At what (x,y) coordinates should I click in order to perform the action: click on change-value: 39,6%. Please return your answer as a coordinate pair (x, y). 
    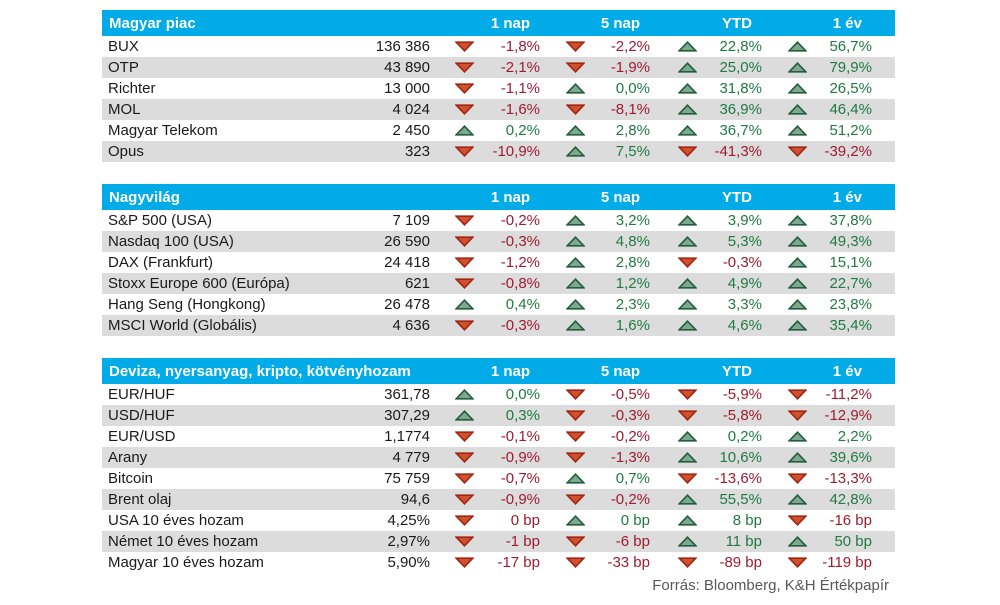
    Looking at the image, I should click on (850, 457).